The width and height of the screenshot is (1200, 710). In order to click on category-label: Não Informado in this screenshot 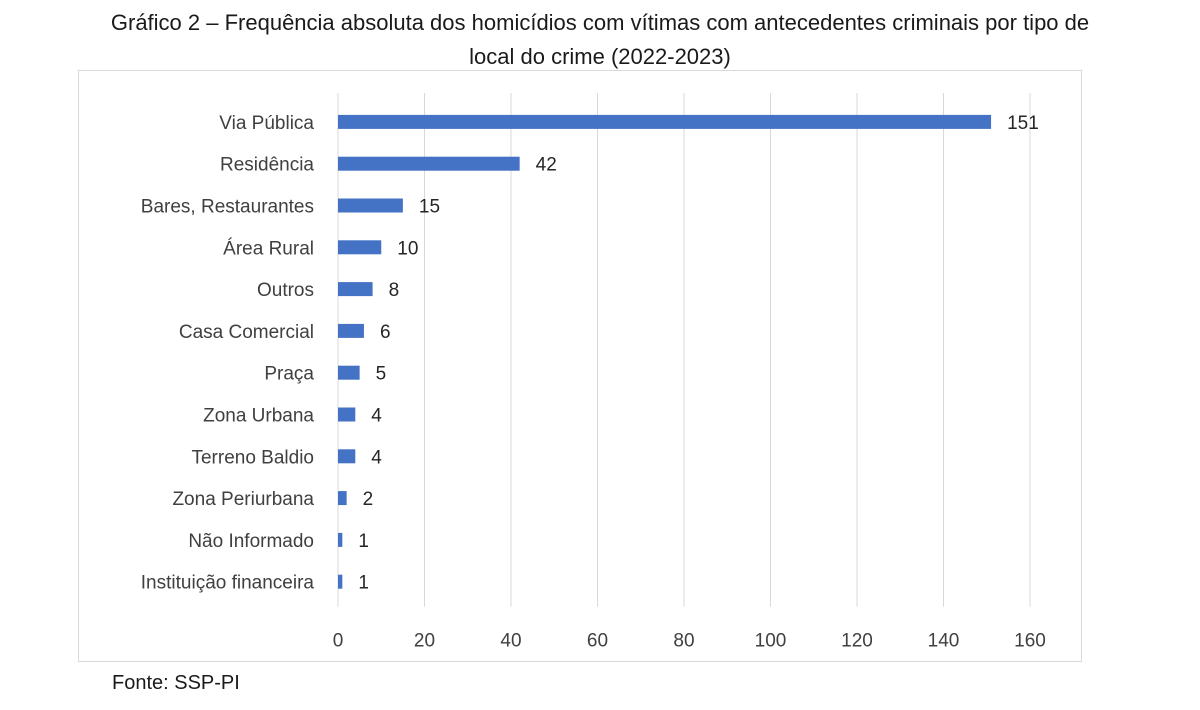, I will do `click(251, 541)`.